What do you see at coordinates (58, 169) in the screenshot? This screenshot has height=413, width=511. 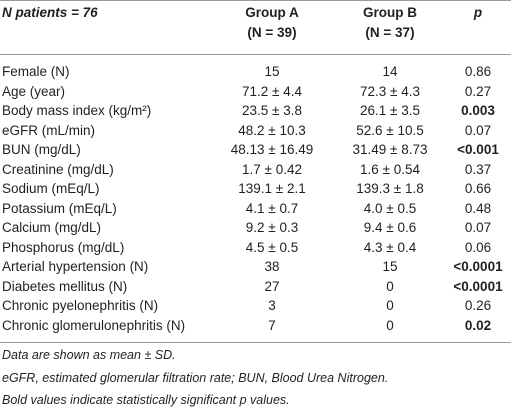 I see `row-label: Creatinine (mg/dL)` at bounding box center [58, 169].